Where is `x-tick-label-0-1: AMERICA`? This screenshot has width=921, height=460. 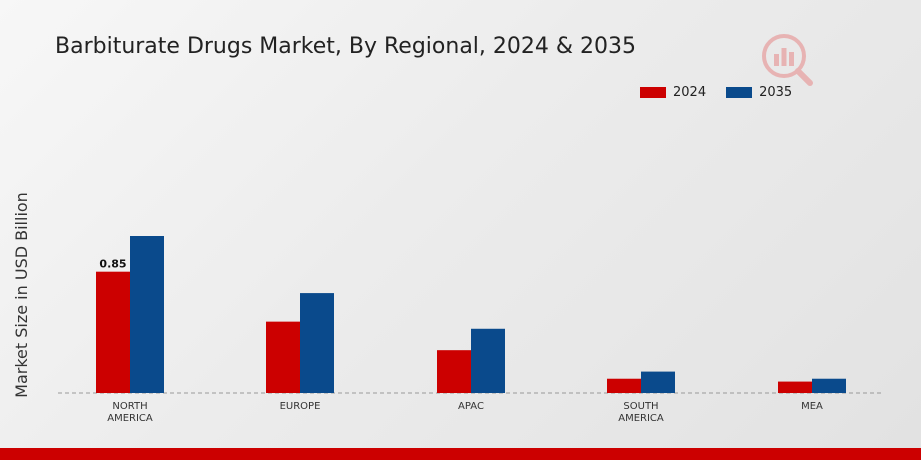 x-tick-label-0-1: AMERICA is located at coordinates (130, 418).